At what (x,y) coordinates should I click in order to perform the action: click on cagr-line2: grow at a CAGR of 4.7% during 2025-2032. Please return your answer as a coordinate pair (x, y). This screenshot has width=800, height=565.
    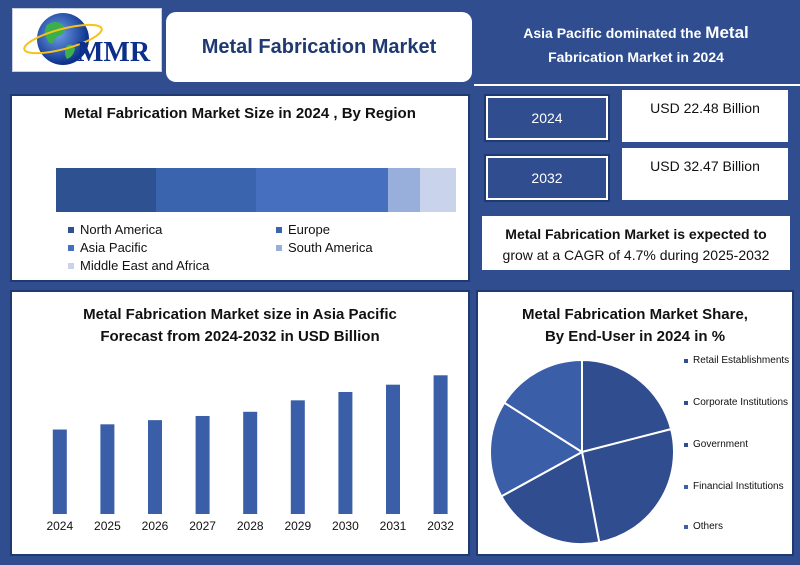
    Looking at the image, I should click on (636, 255).